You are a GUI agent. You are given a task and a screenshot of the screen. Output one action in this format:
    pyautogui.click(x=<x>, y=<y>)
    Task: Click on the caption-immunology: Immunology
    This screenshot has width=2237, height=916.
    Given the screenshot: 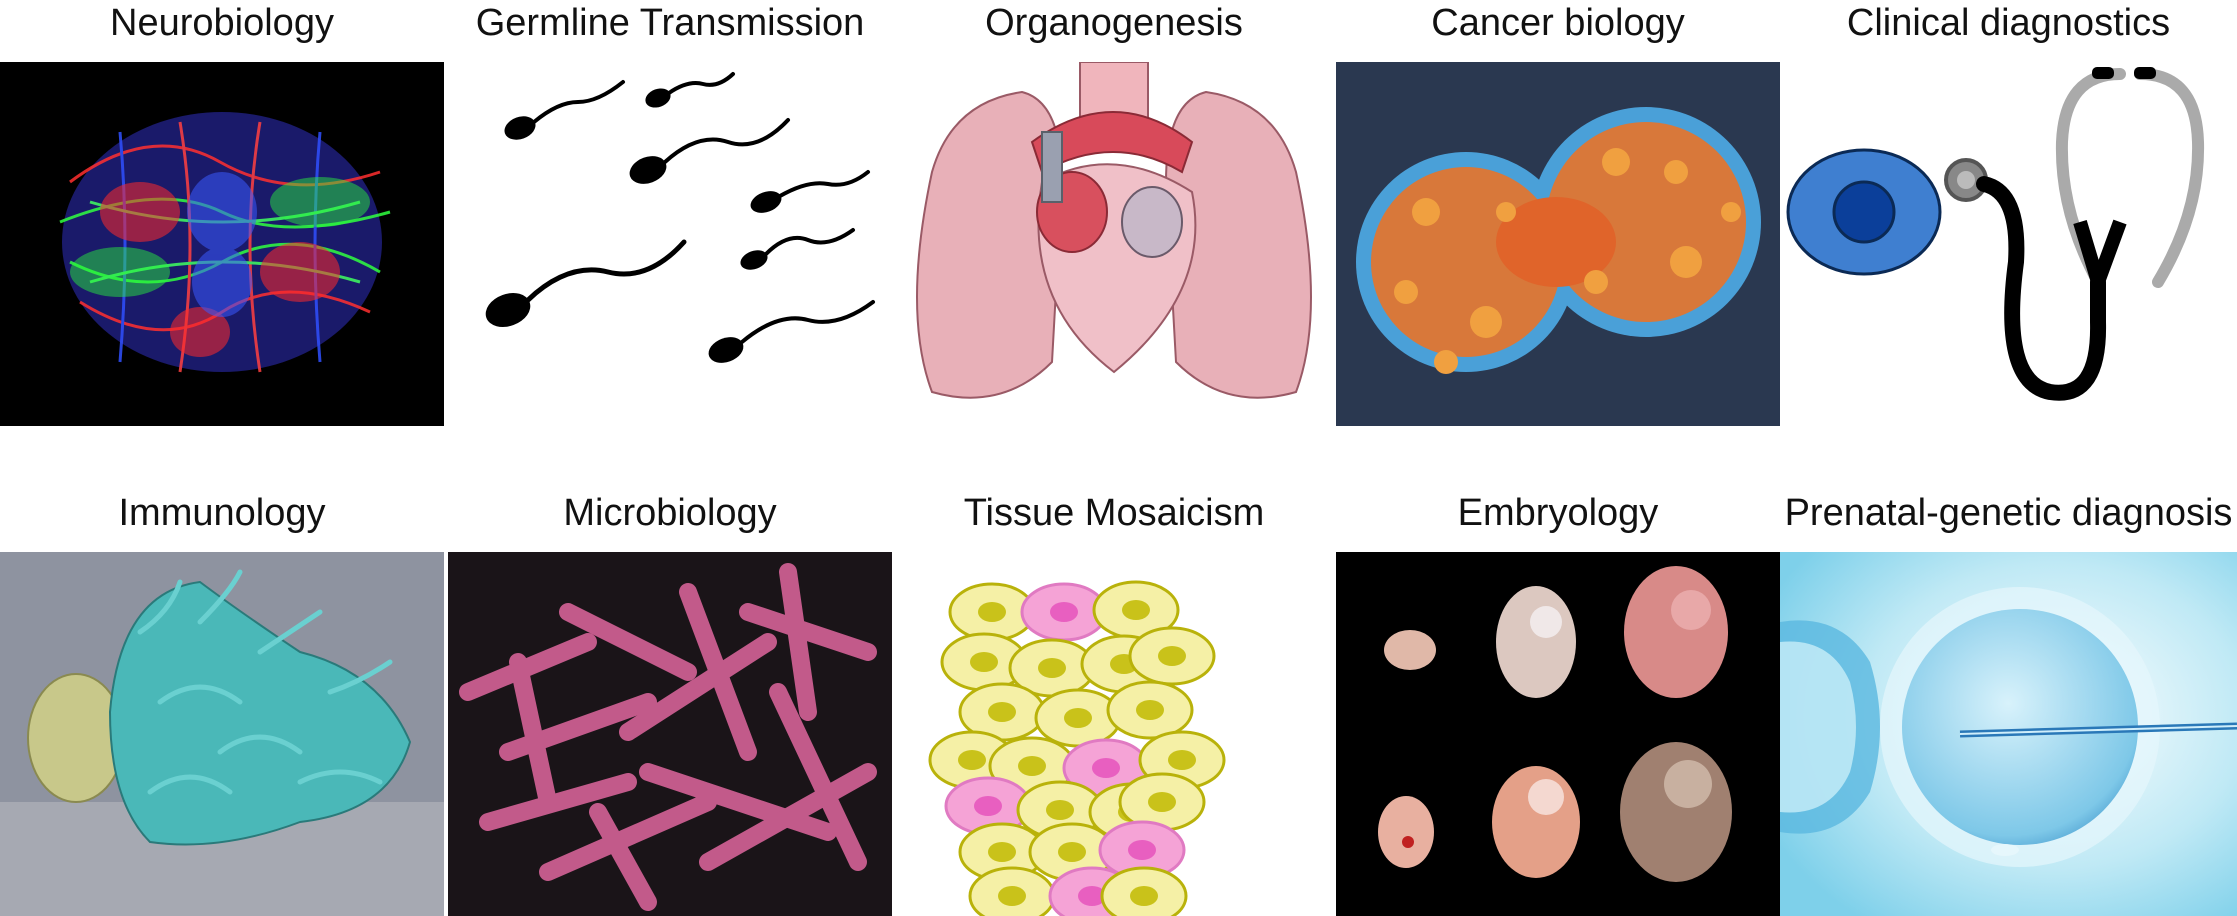 What is the action you would take?
    pyautogui.click(x=222, y=513)
    